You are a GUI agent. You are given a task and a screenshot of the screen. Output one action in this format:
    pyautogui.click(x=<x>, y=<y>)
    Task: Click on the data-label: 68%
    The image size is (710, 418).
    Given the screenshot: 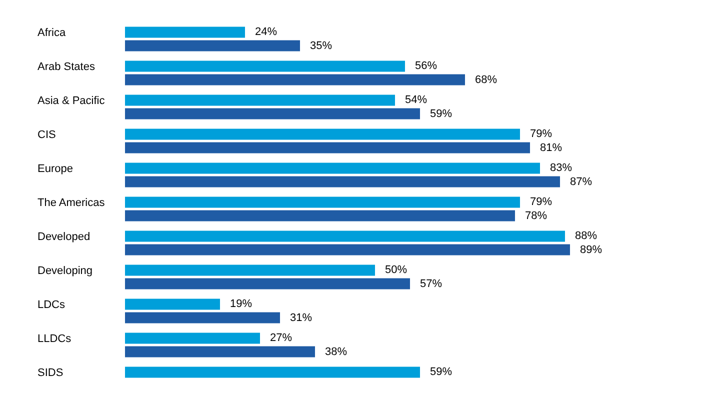 What is the action you would take?
    pyautogui.click(x=486, y=80)
    